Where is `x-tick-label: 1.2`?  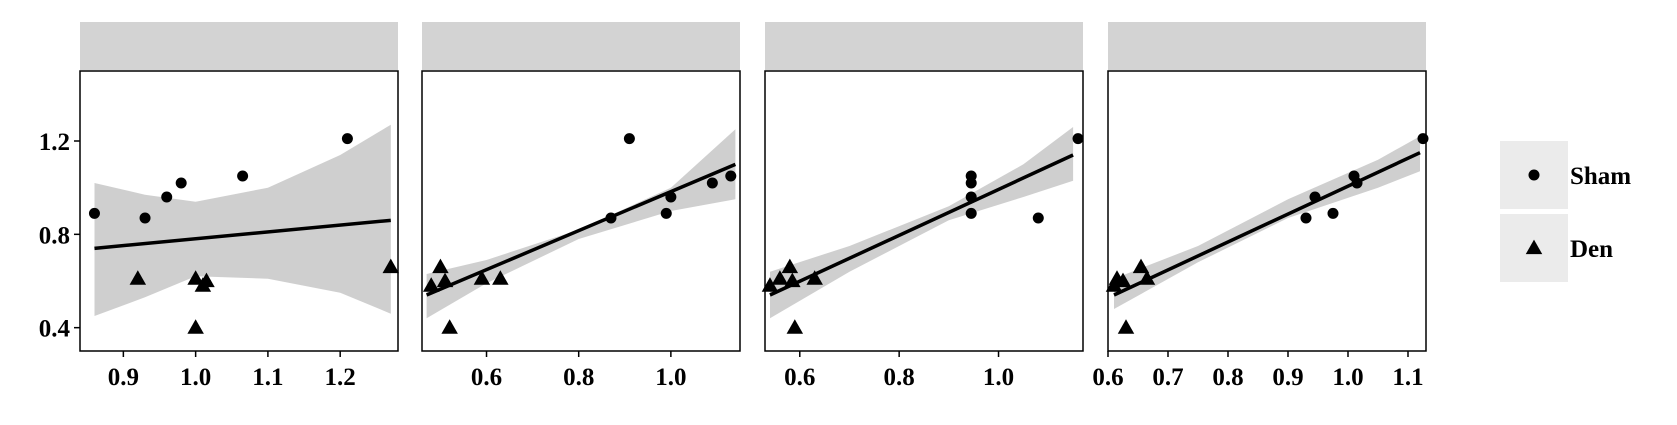 x-tick-label: 1.2 is located at coordinates (340, 377).